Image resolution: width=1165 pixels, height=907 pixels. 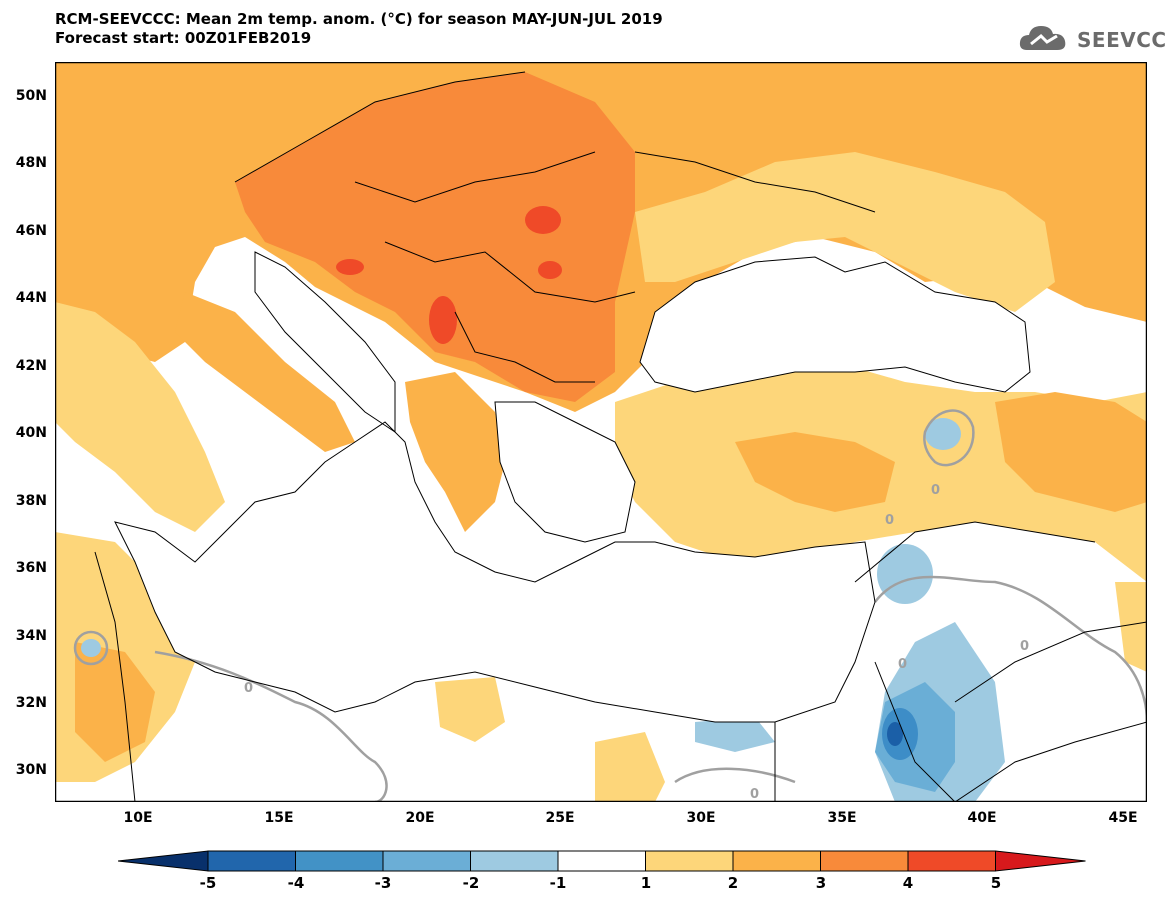 What do you see at coordinates (208, 883) in the screenshot?
I see `colorbar-label: -5` at bounding box center [208, 883].